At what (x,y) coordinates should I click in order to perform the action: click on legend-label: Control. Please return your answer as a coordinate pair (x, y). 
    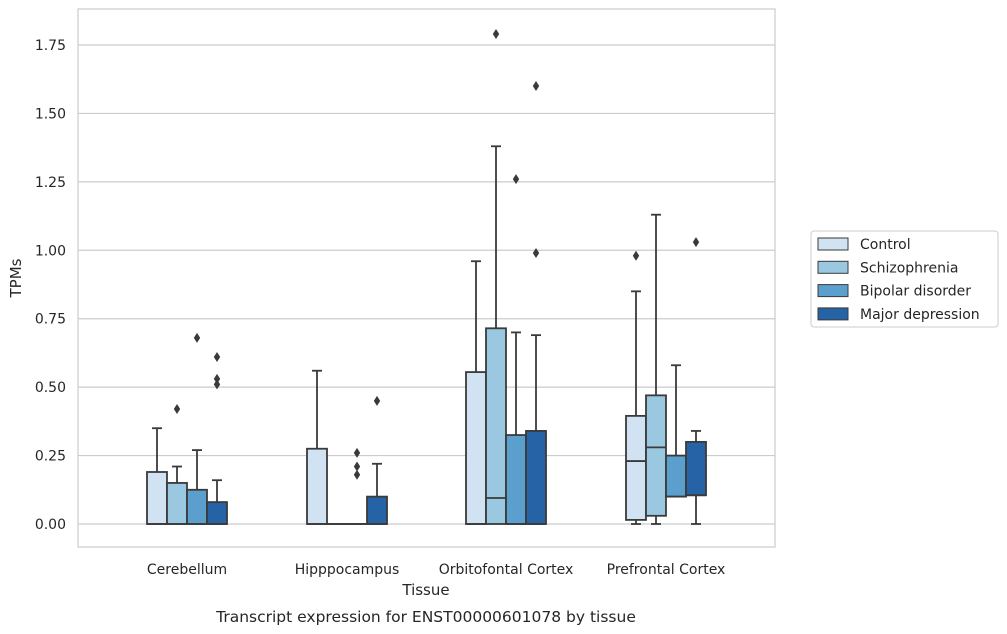
    Looking at the image, I should click on (885, 245).